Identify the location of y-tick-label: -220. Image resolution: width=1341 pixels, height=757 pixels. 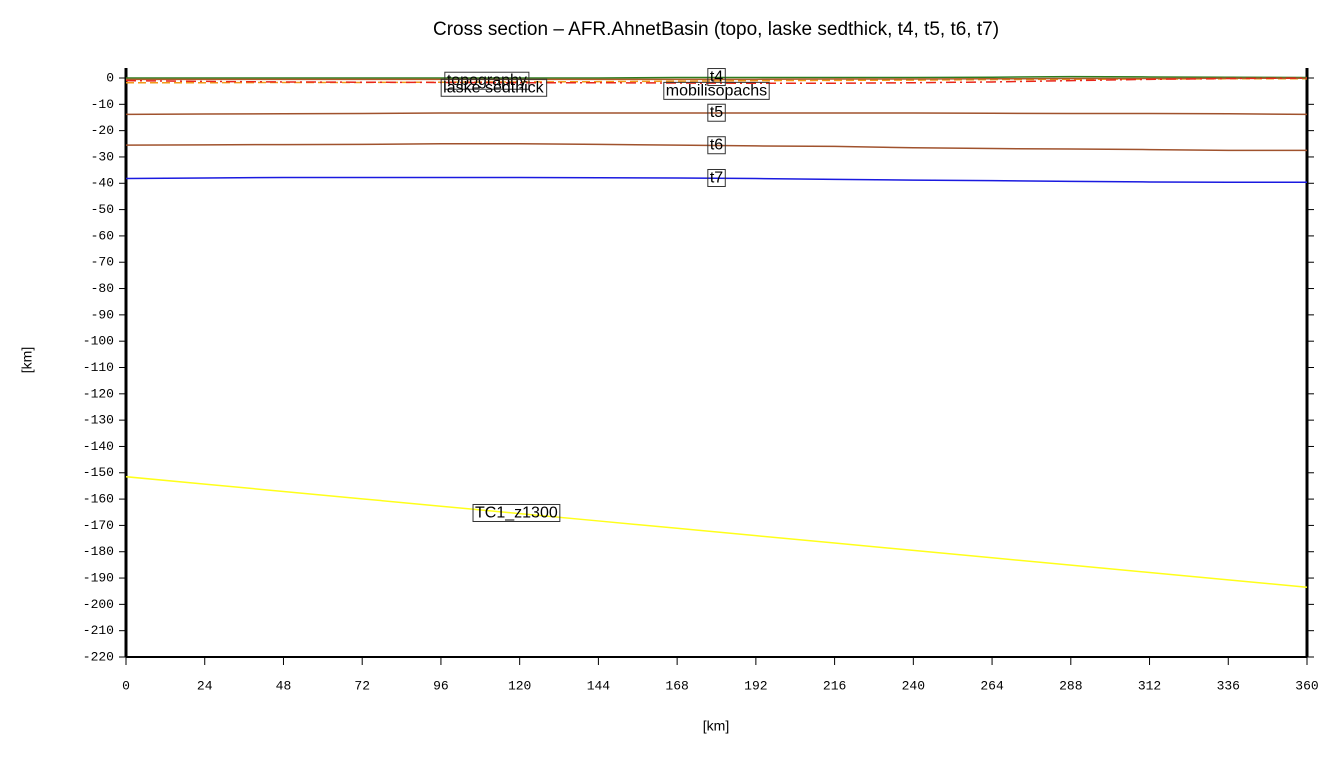
(98, 656).